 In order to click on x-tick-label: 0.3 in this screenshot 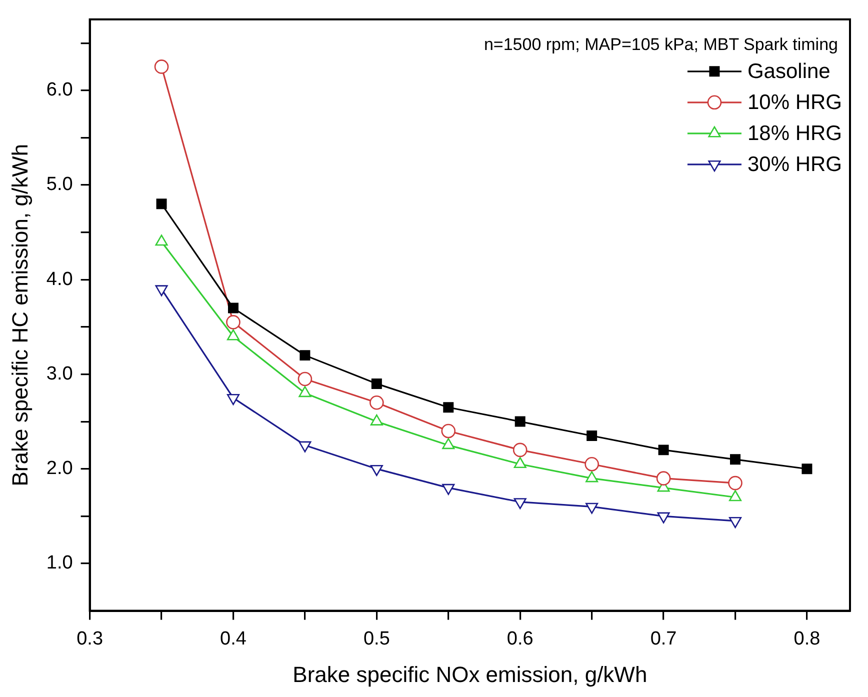, I will do `click(90, 639)`.